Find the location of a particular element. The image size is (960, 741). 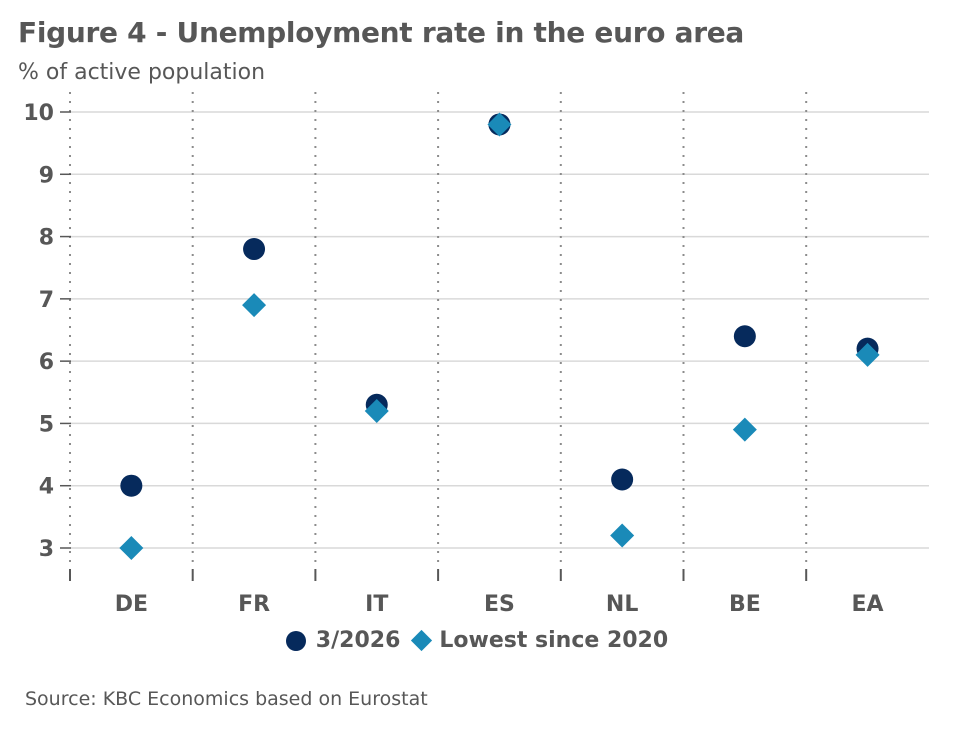

y-tick-label: 10 is located at coordinates (38, 113).